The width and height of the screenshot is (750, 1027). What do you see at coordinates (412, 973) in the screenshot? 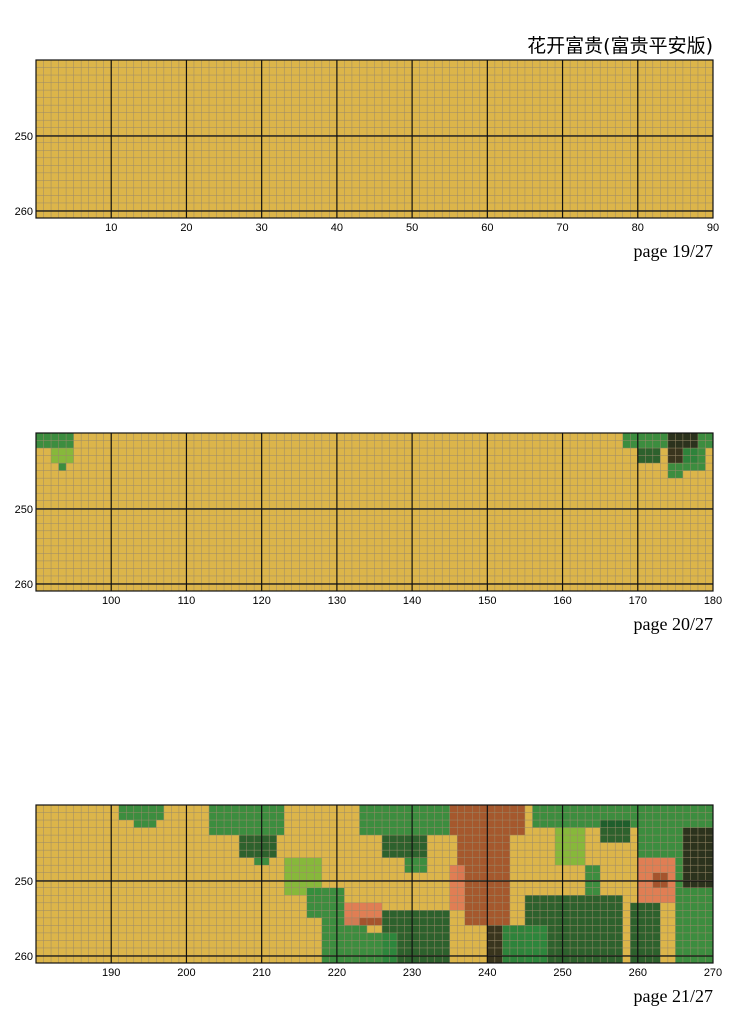
I see `x-tick-label: 230` at bounding box center [412, 973].